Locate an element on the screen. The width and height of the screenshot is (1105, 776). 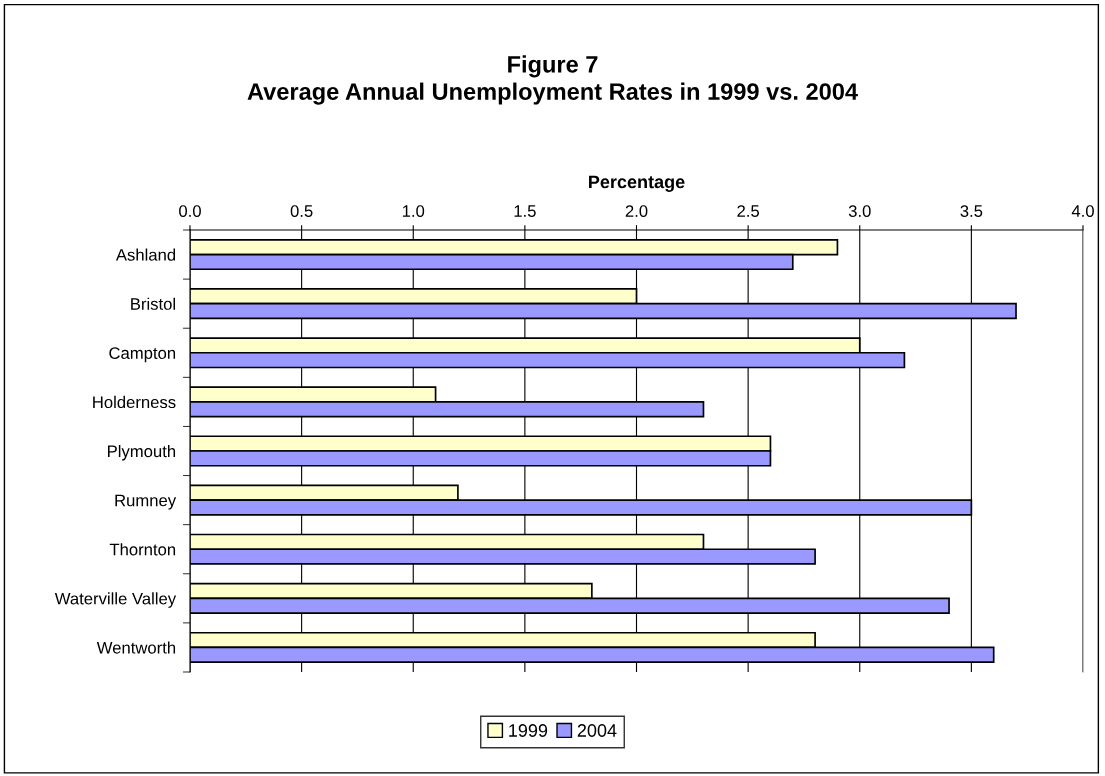
y-tick-label: Thornton is located at coordinates (142, 549).